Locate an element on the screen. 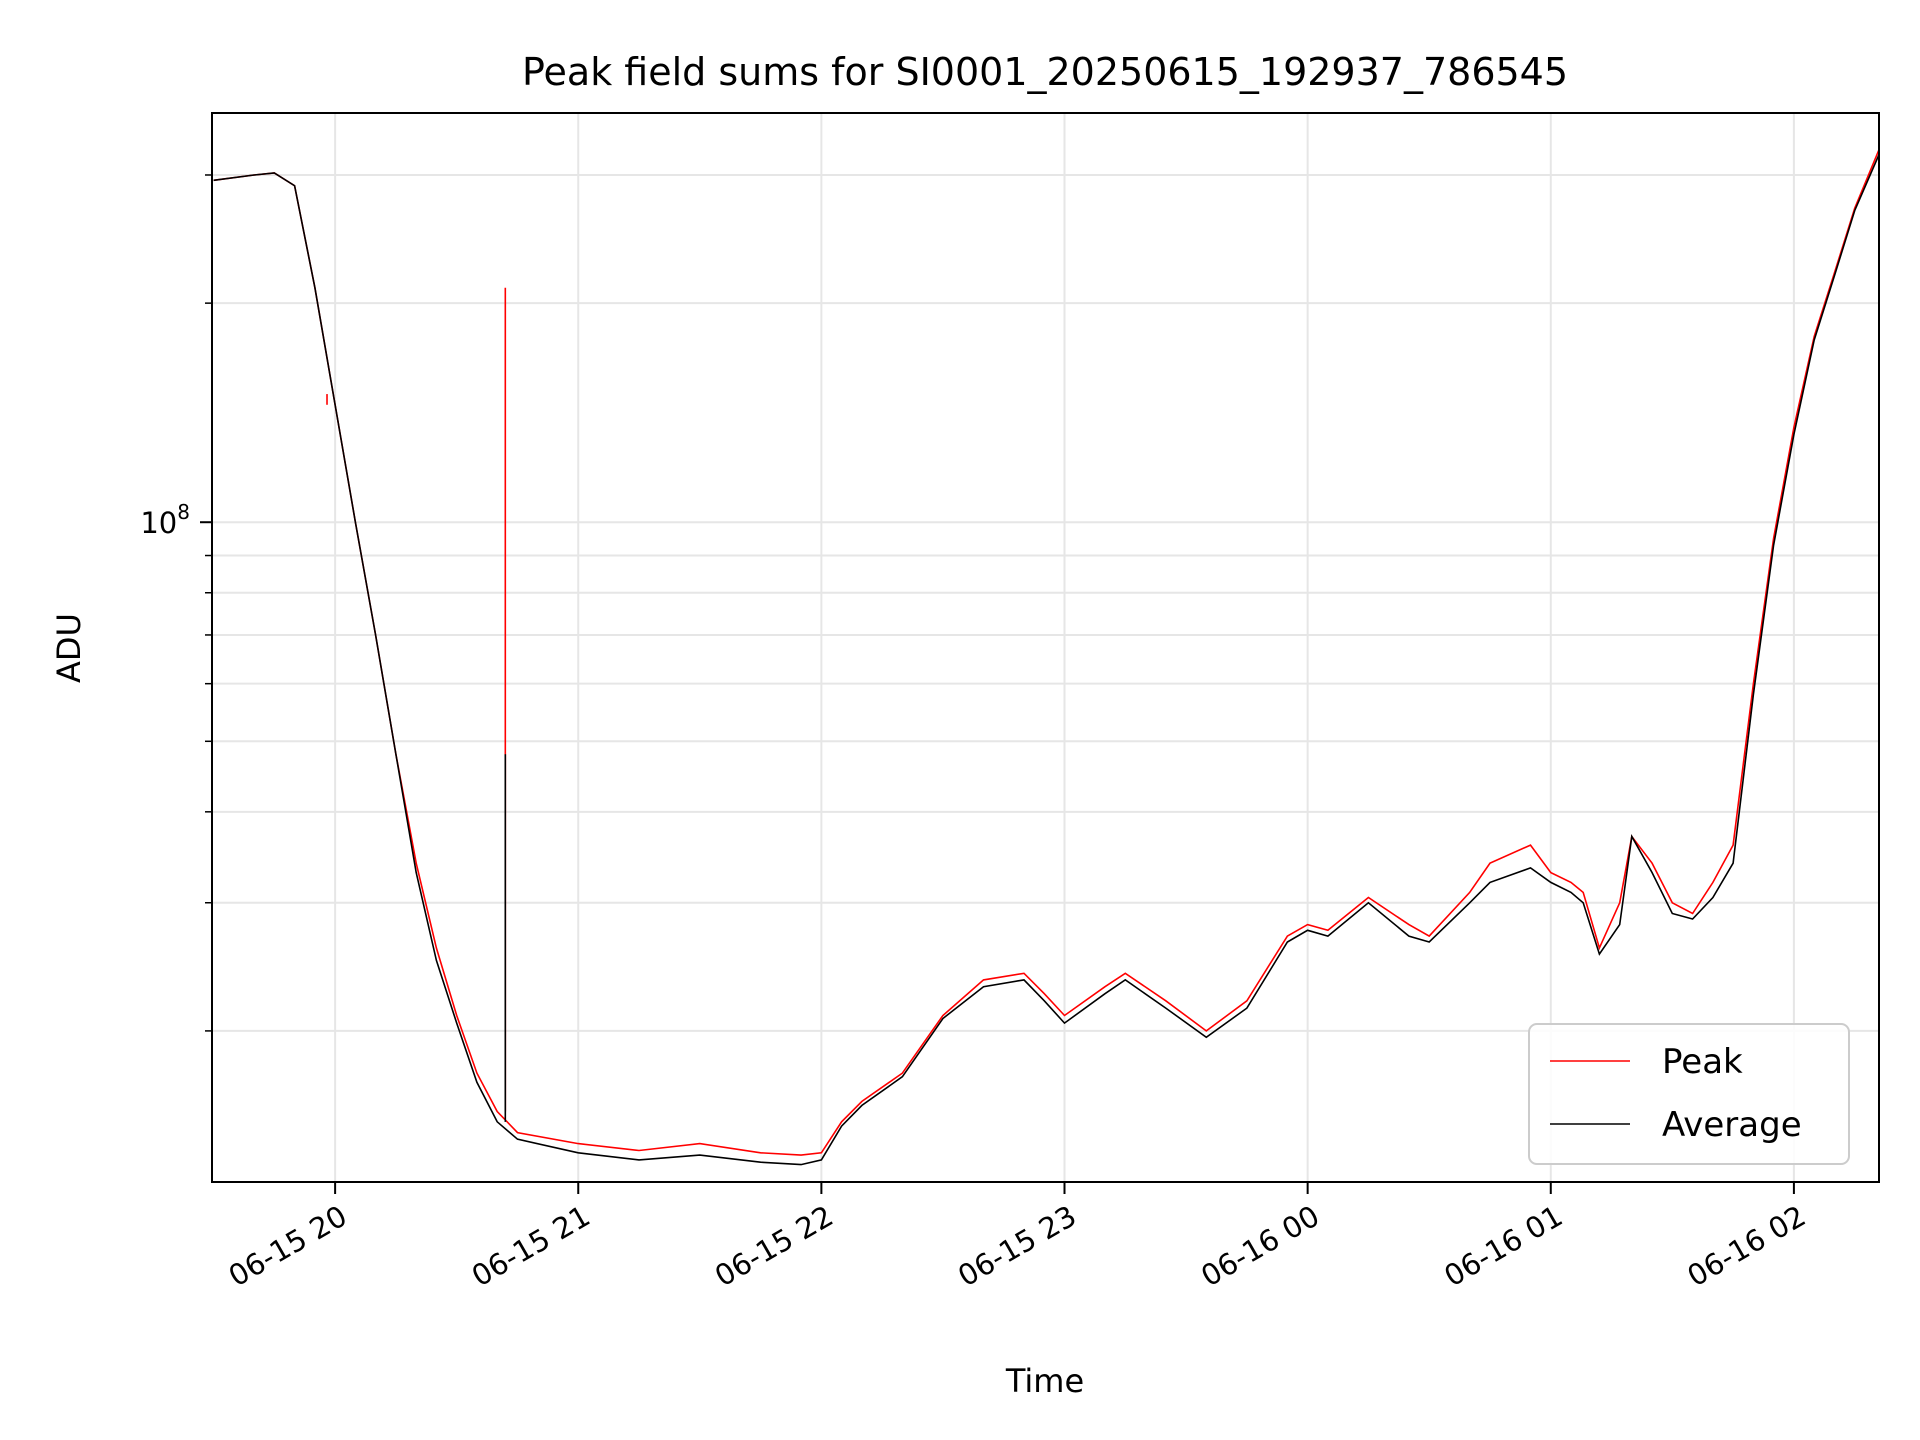 The width and height of the screenshot is (1920, 1440). legend-peak-label: Peak is located at coordinates (1702, 1062).